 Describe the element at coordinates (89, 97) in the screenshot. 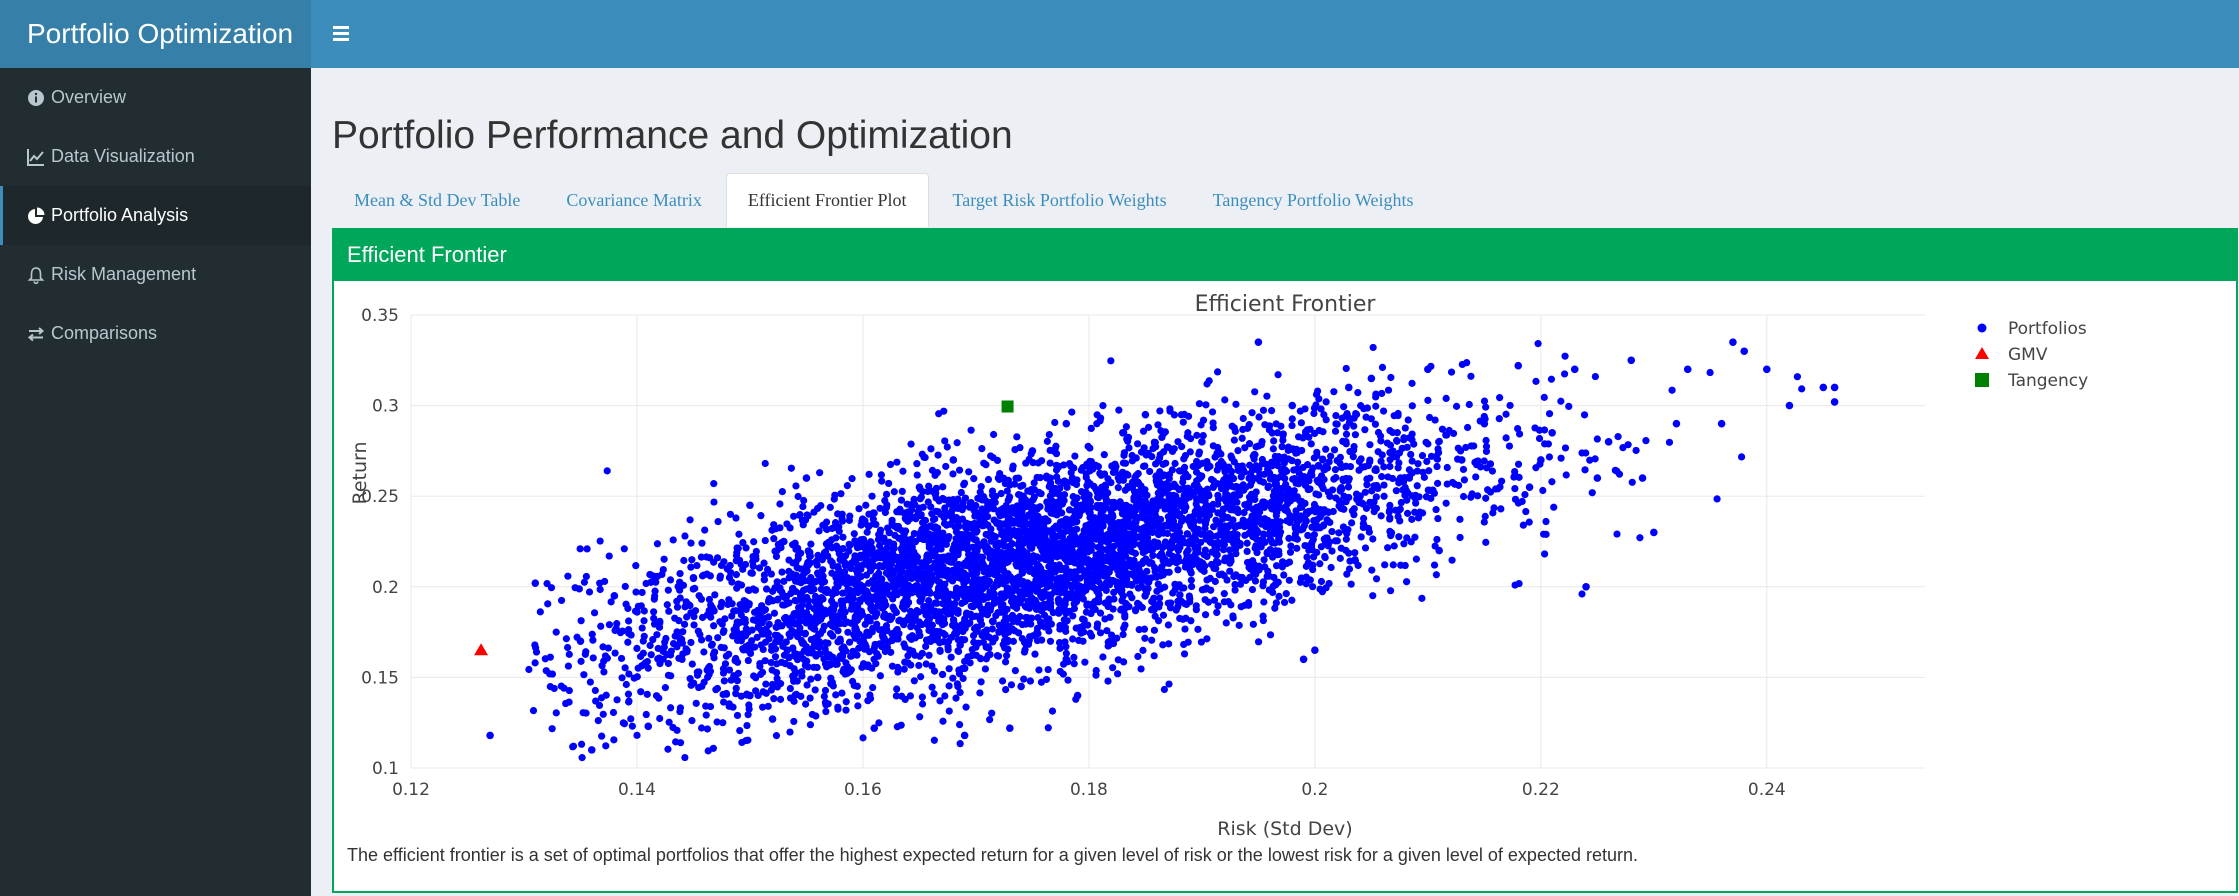

I see `sidebar-item-label: Overview` at that location.